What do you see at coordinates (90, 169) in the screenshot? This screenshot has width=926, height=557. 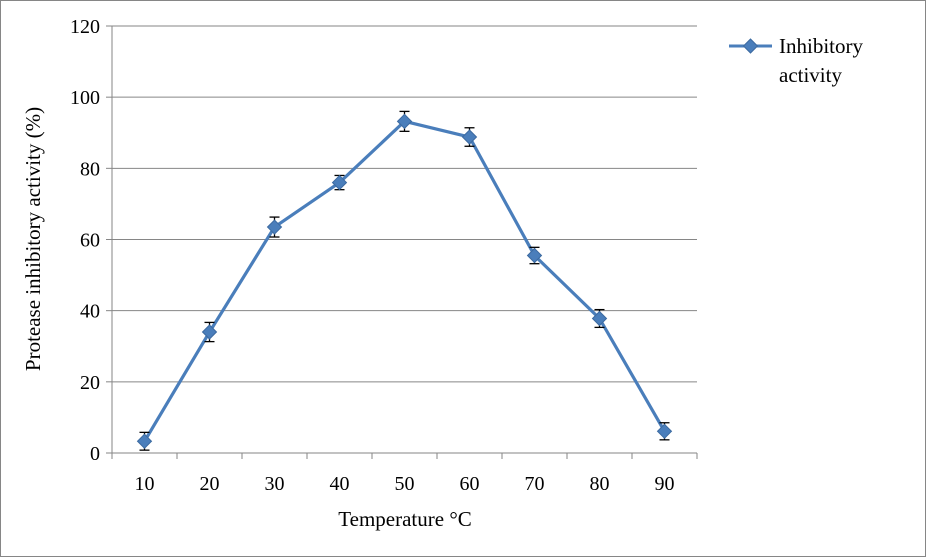 I see `y-tick-label: 80` at bounding box center [90, 169].